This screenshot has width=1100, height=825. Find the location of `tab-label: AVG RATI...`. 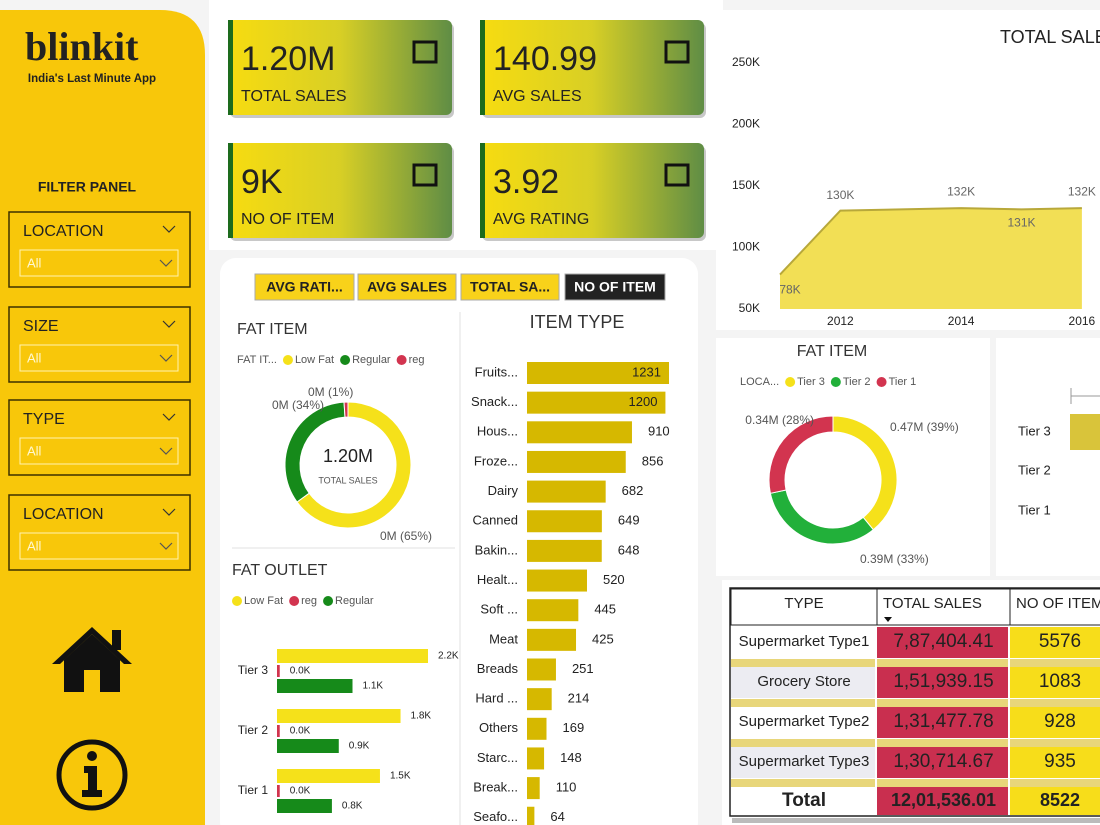

tab-label: AVG RATI... is located at coordinates (304, 287).